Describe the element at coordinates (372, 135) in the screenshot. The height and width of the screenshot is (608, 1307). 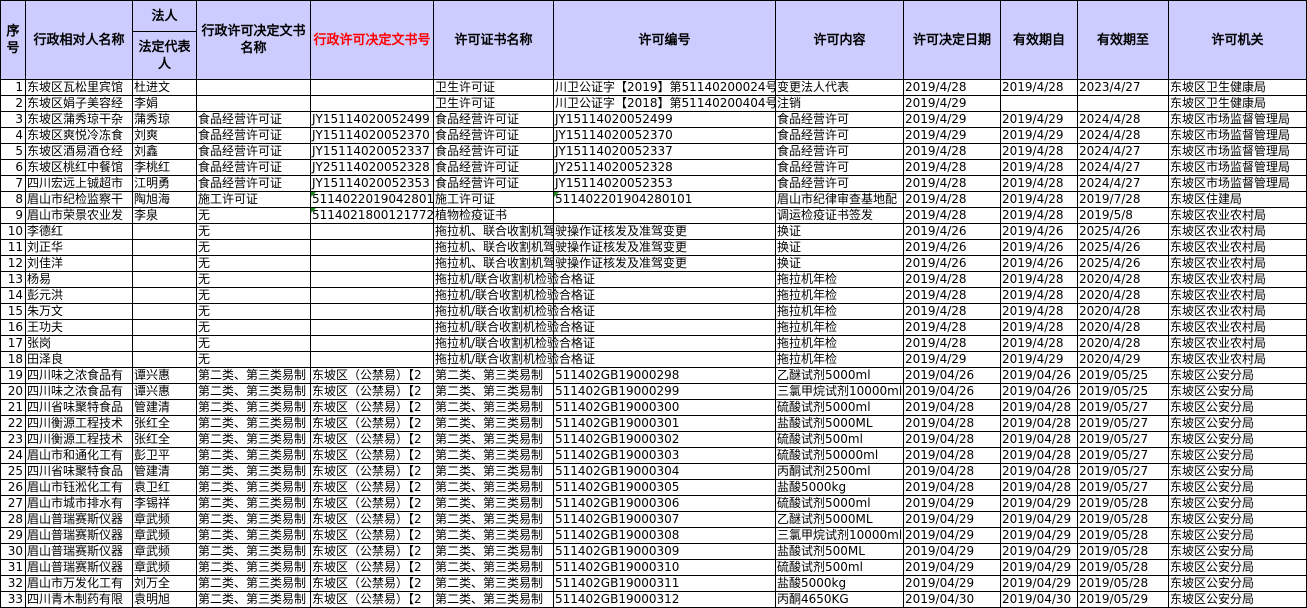
I see `cell-doc-no: JY15114020052370` at that location.